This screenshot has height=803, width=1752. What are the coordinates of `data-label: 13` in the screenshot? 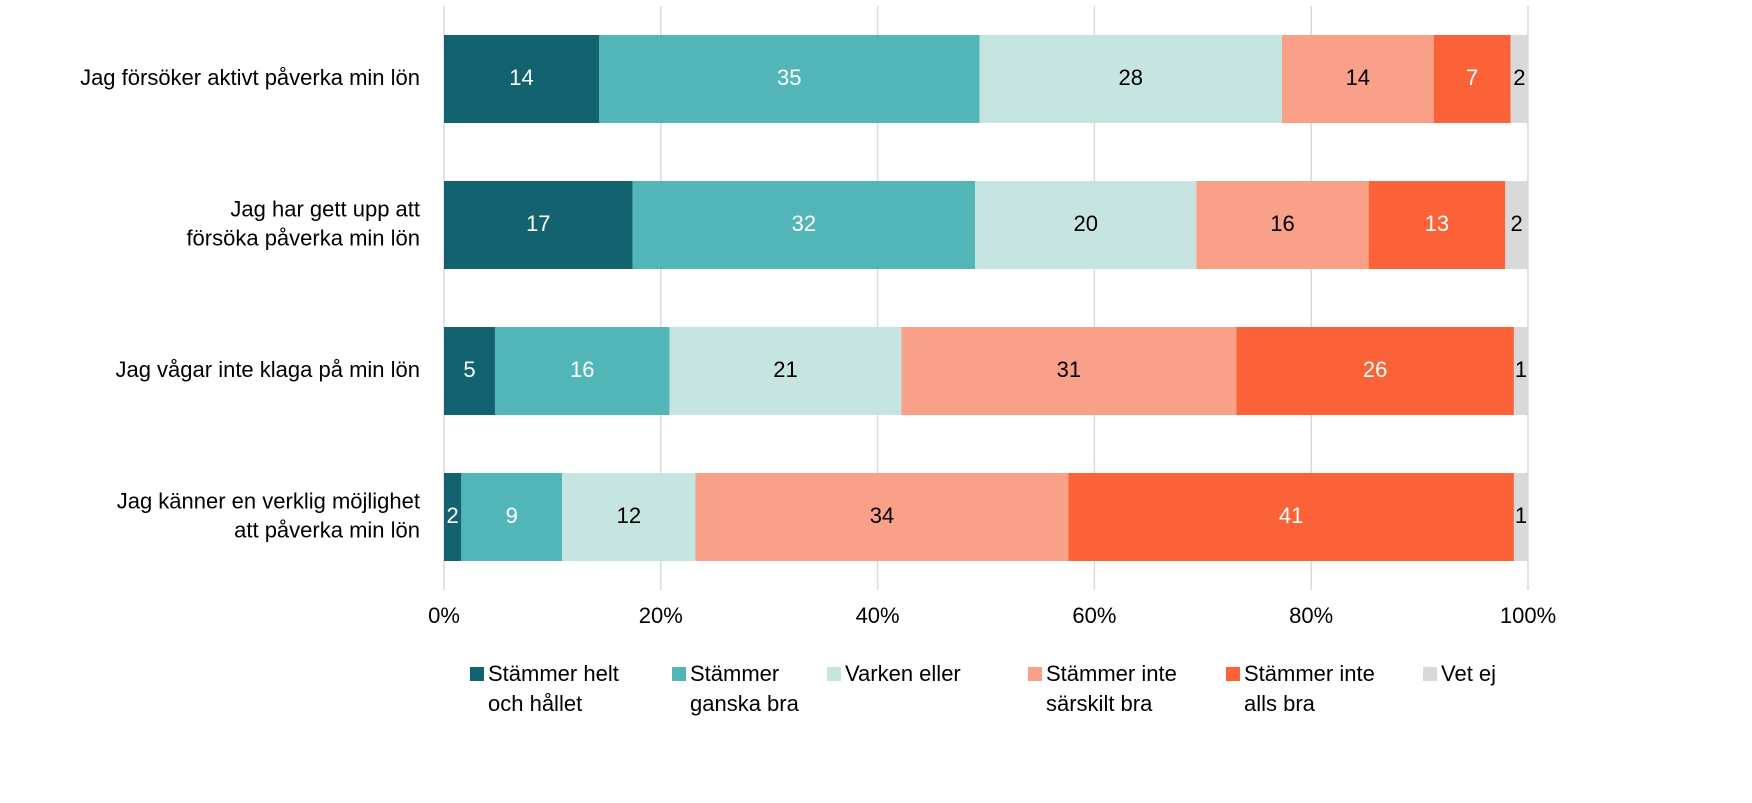 It's located at (1437, 223).